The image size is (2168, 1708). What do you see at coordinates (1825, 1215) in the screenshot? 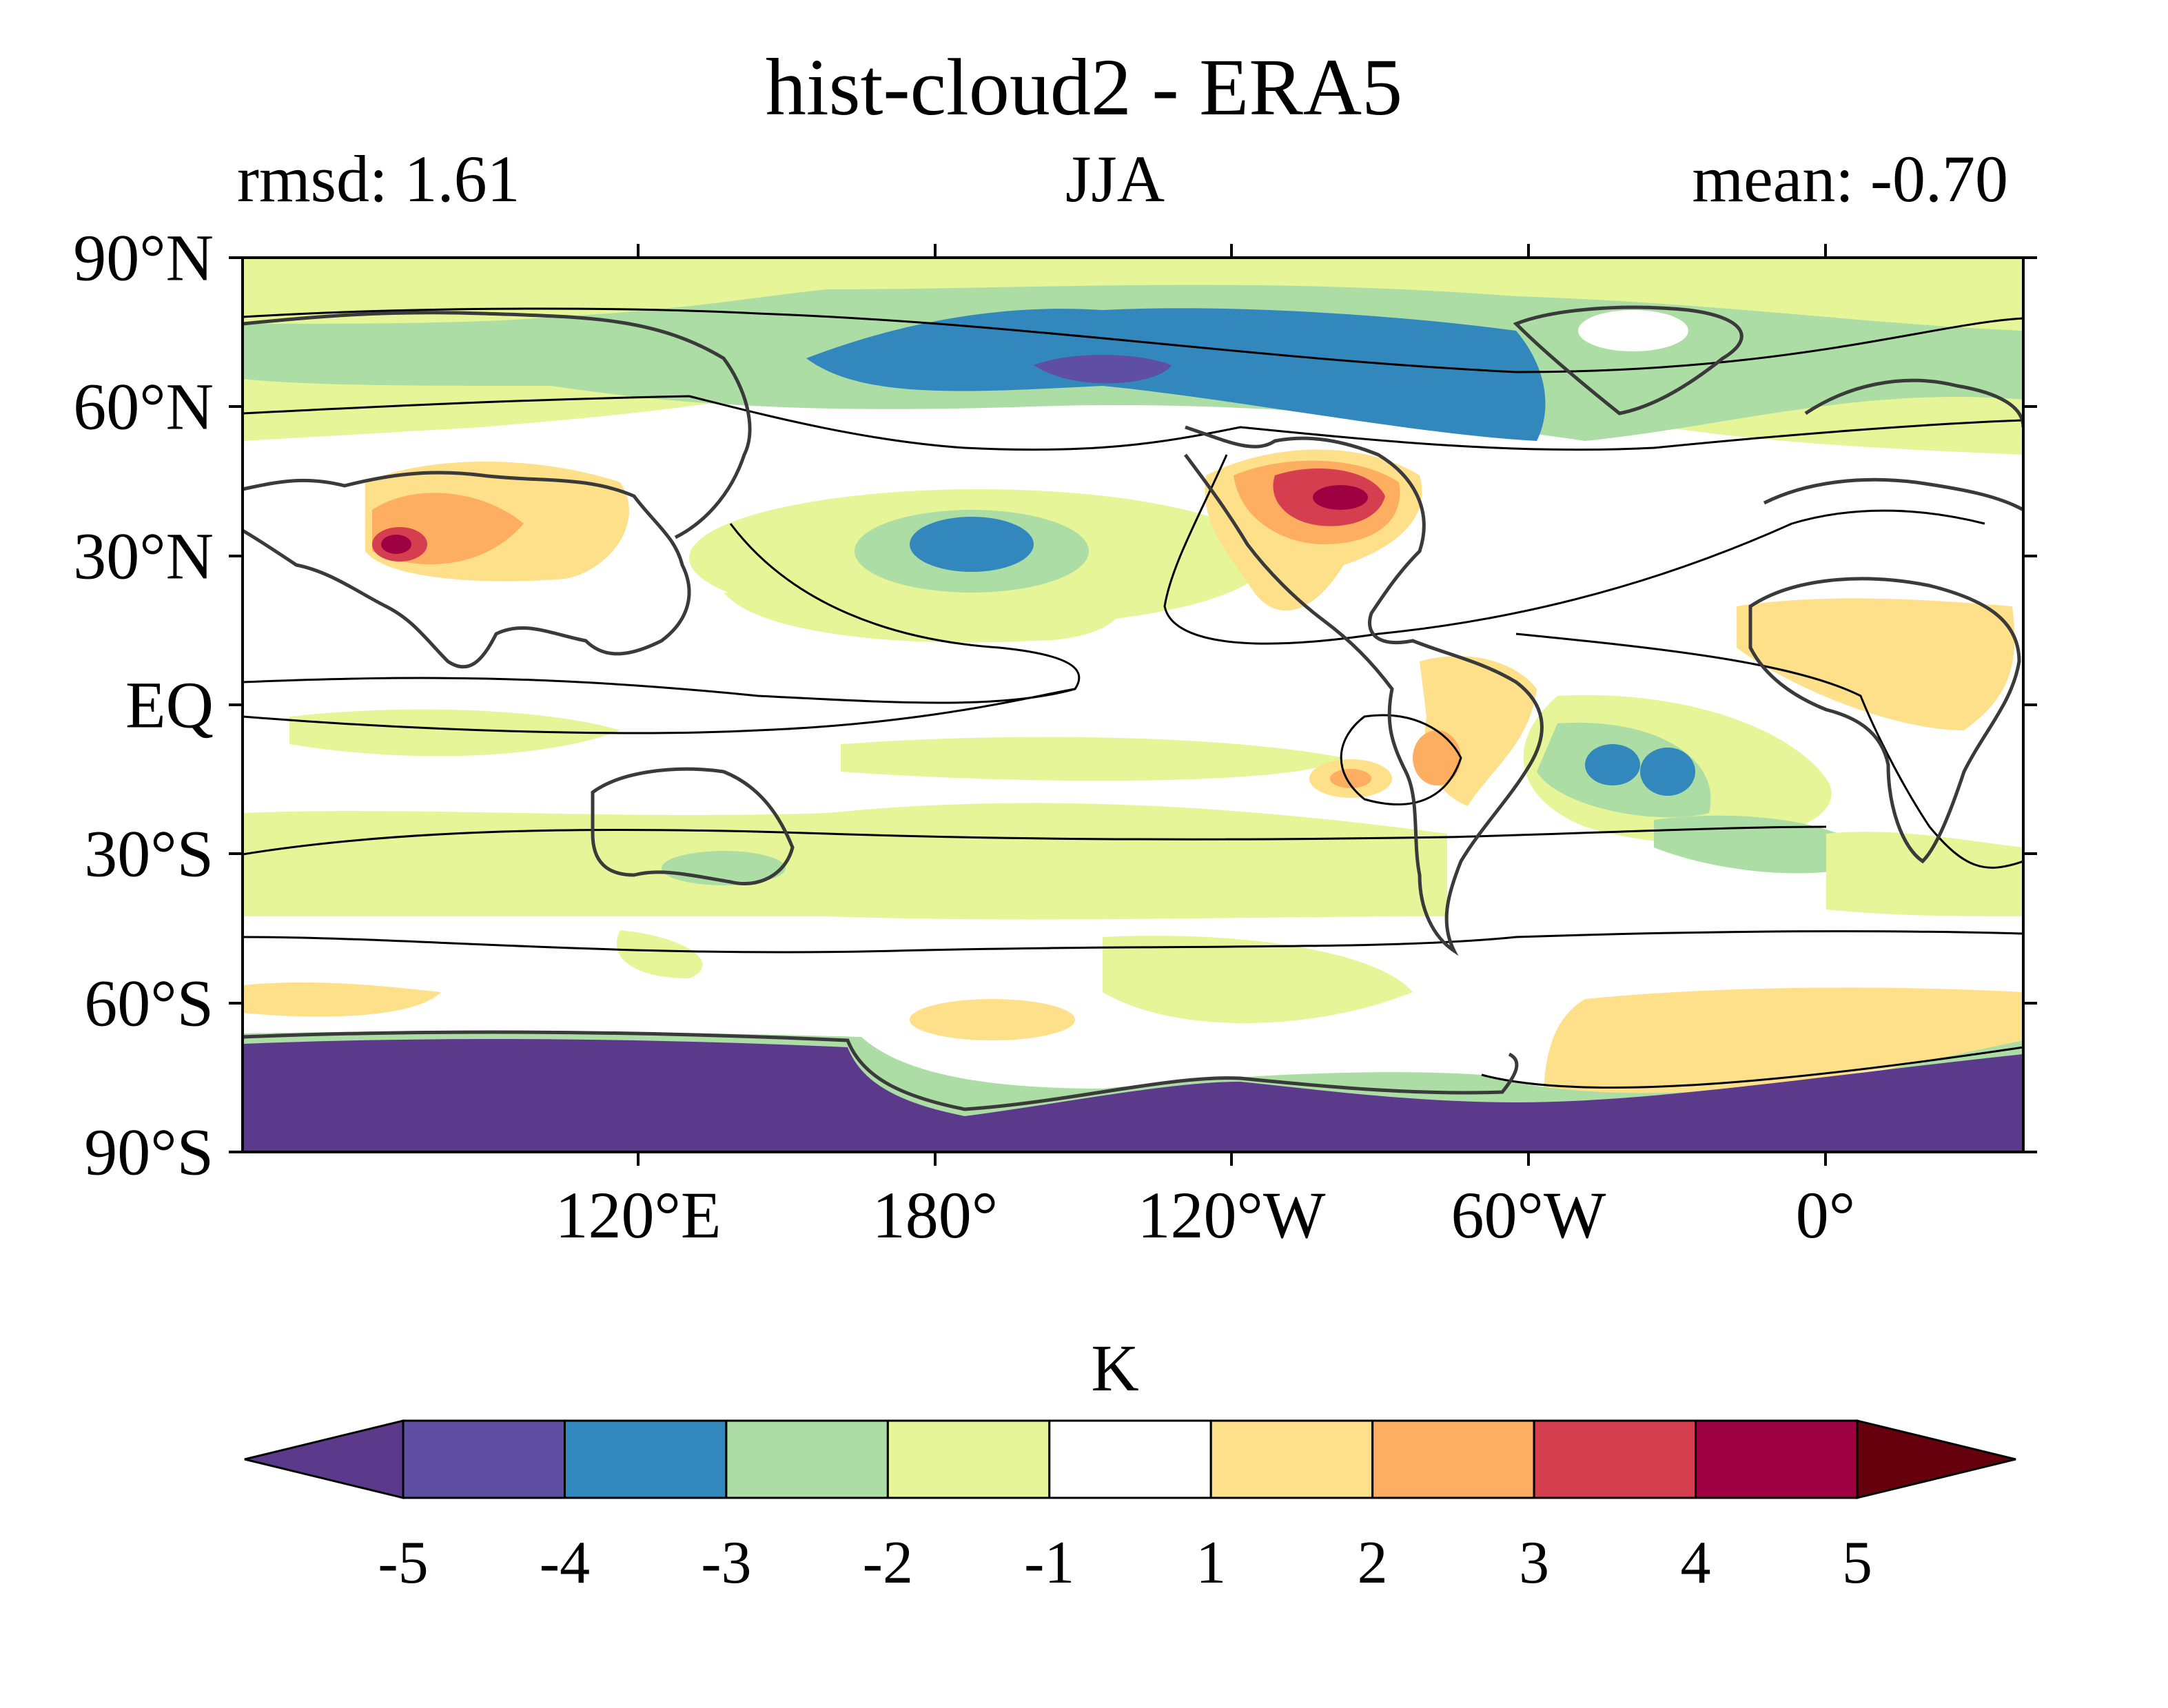
I see `lon-tick-0: 0°` at bounding box center [1825, 1215].